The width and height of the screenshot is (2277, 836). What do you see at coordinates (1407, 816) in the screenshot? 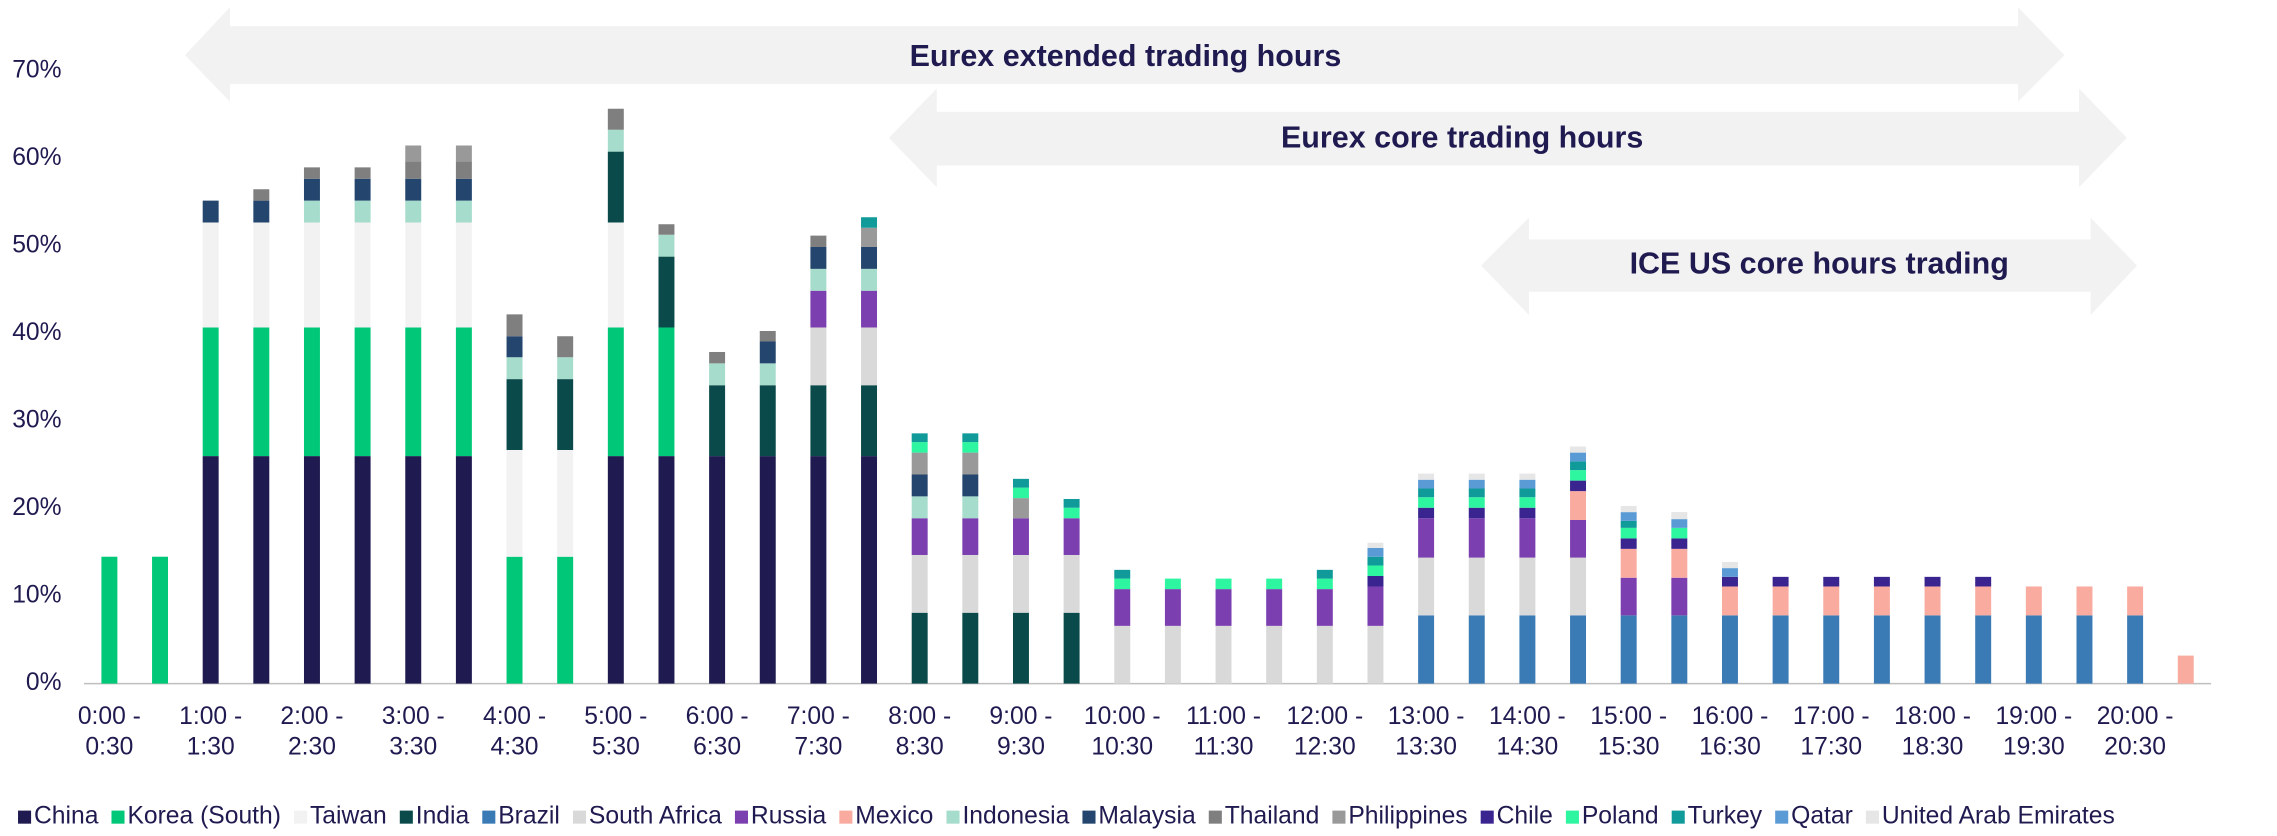
I see `legend-label: Philippines` at bounding box center [1407, 816].